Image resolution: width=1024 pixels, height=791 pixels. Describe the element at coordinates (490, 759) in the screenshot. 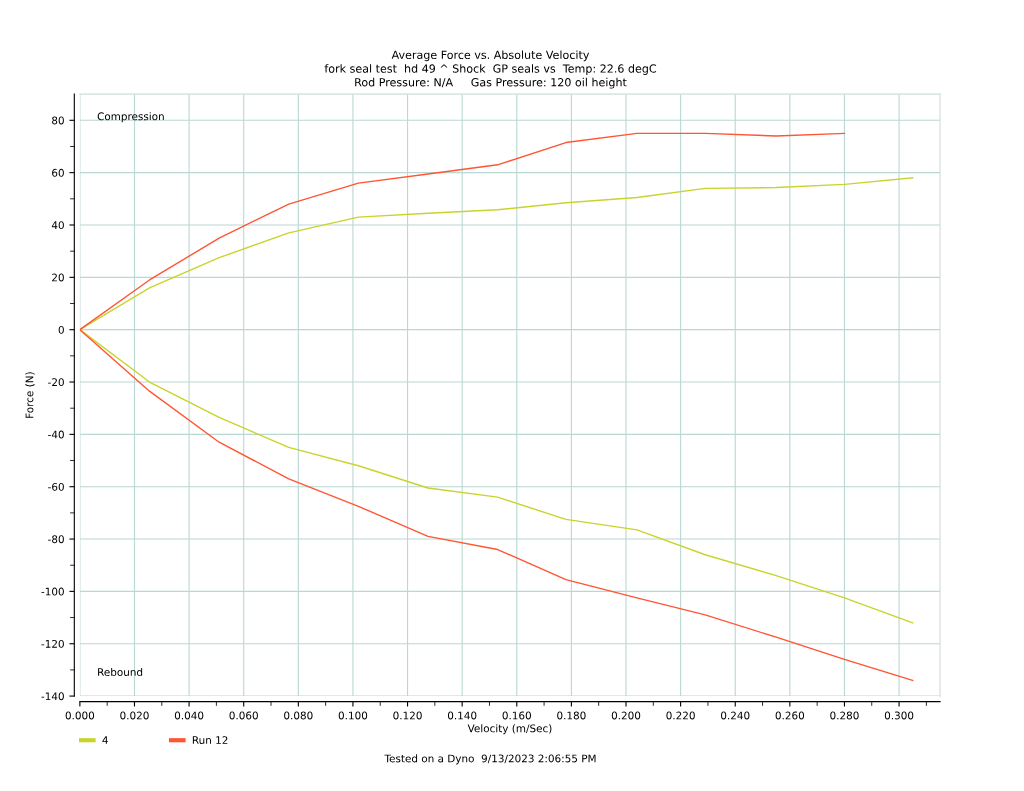

I see `text: Tested on a Dyno 9/13/2023 2:06:55 PM` at that location.